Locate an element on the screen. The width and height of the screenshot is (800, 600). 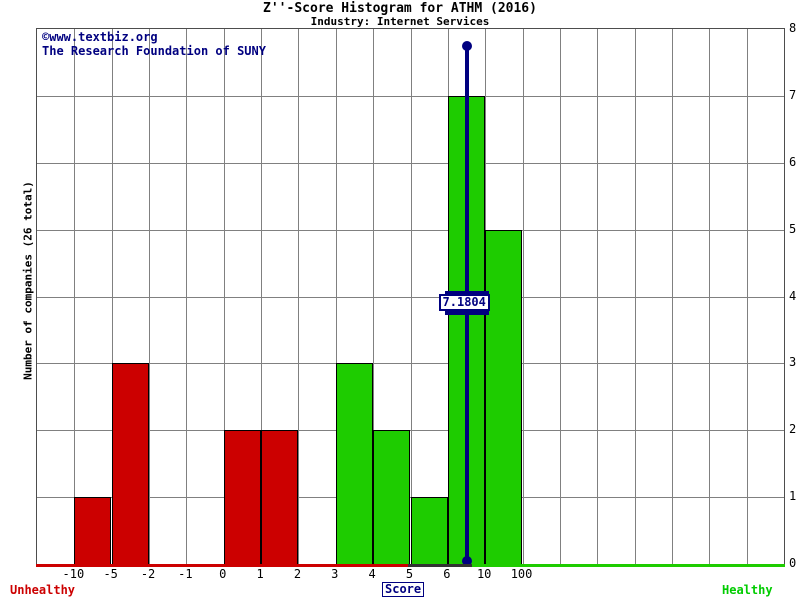
y-axis-tick-label: 7 is located at coordinates (793, 94).